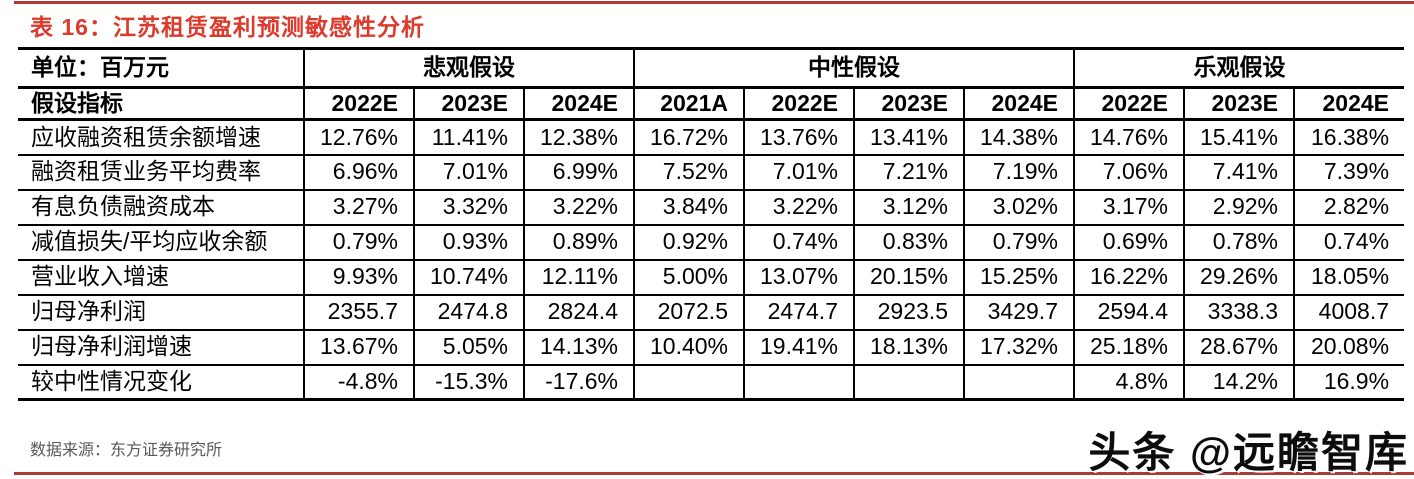 The image size is (1414, 479). What do you see at coordinates (578, 242) in the screenshot?
I see `value-cell: 0.89%` at bounding box center [578, 242].